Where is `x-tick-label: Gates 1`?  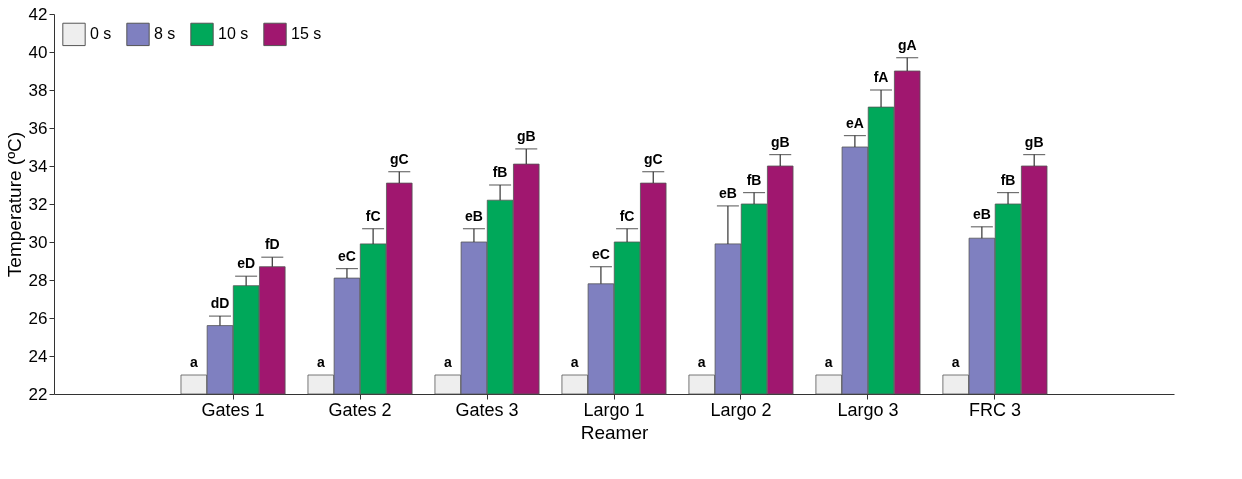
x-tick-label: Gates 1 is located at coordinates (233, 409).